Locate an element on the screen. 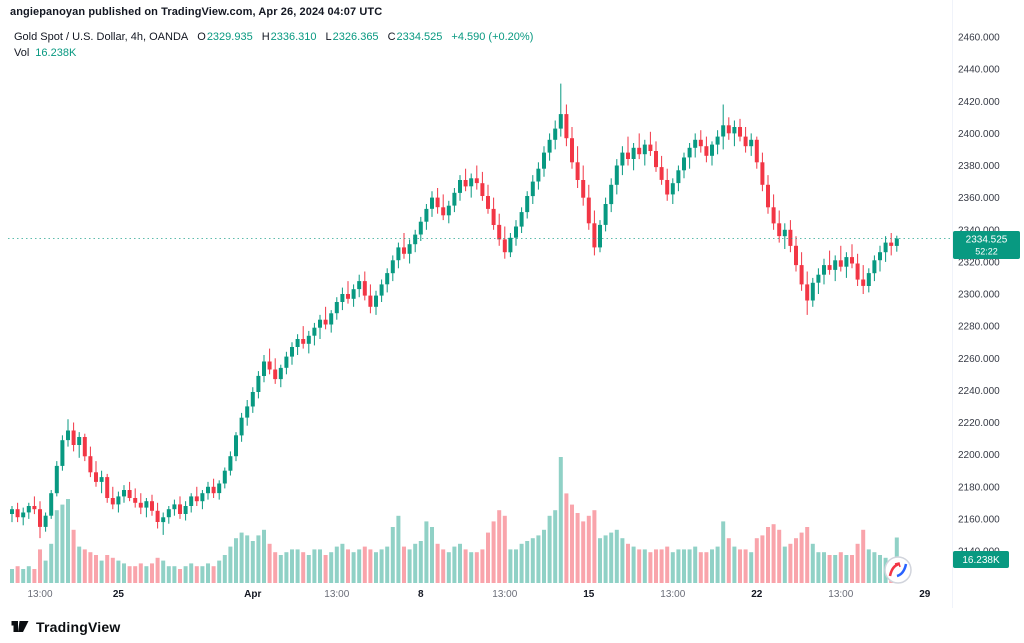 The height and width of the screenshot is (643, 1024). volume-label: Vol is located at coordinates (22, 53).